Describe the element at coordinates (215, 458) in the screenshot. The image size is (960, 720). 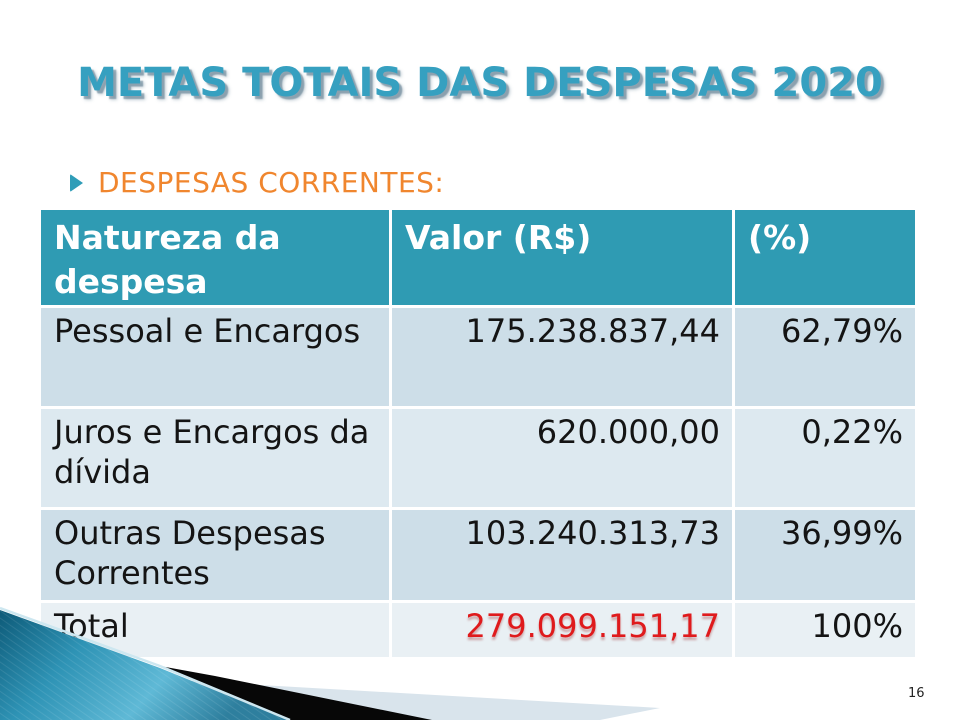
I see `cell-name: Juros e Encargos da dívida` at that location.